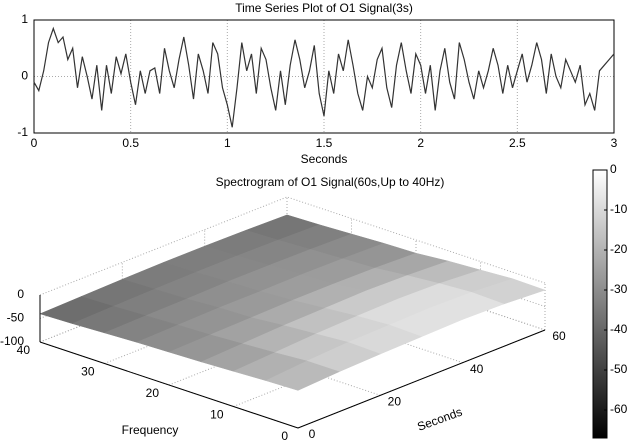 This screenshot has width=631, height=441. Describe the element at coordinates (12, 341) in the screenshot. I see `z-tick-label: -100` at that location.